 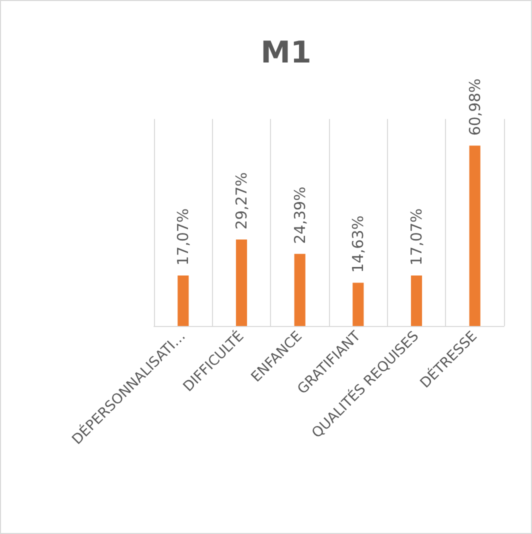 What do you see at coordinates (358, 244) in the screenshot?
I see `data-label: 14,63%` at bounding box center [358, 244].